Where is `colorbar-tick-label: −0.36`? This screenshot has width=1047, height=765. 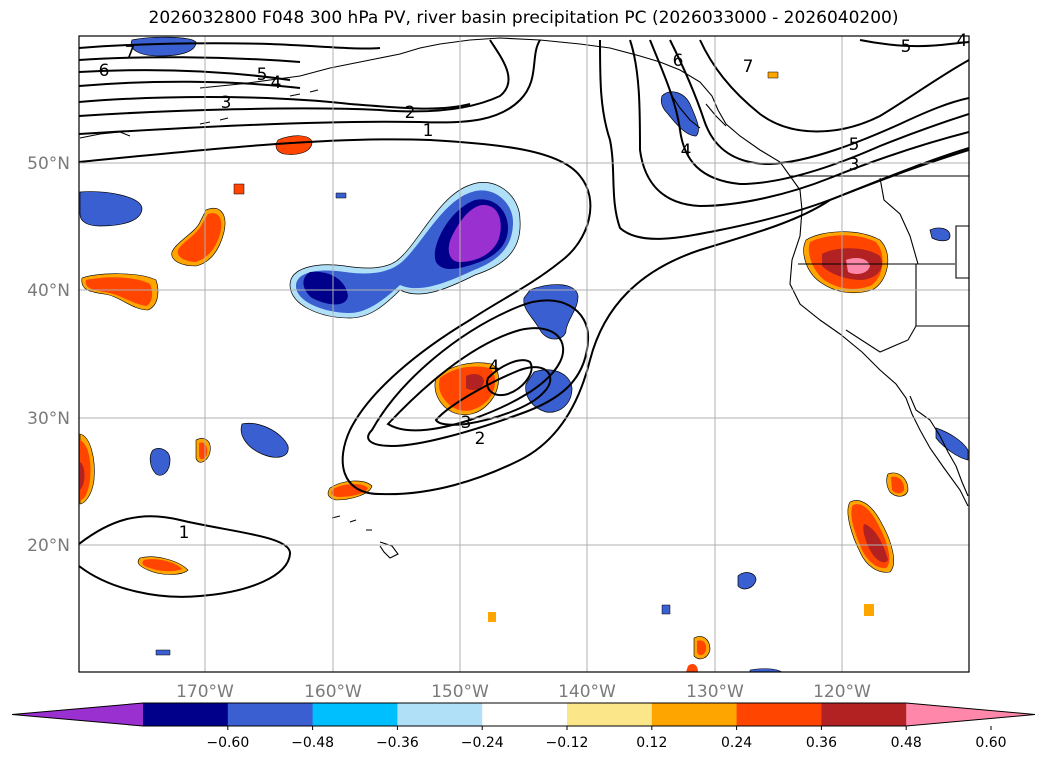 colorbar-tick-label: −0.36 is located at coordinates (397, 743).